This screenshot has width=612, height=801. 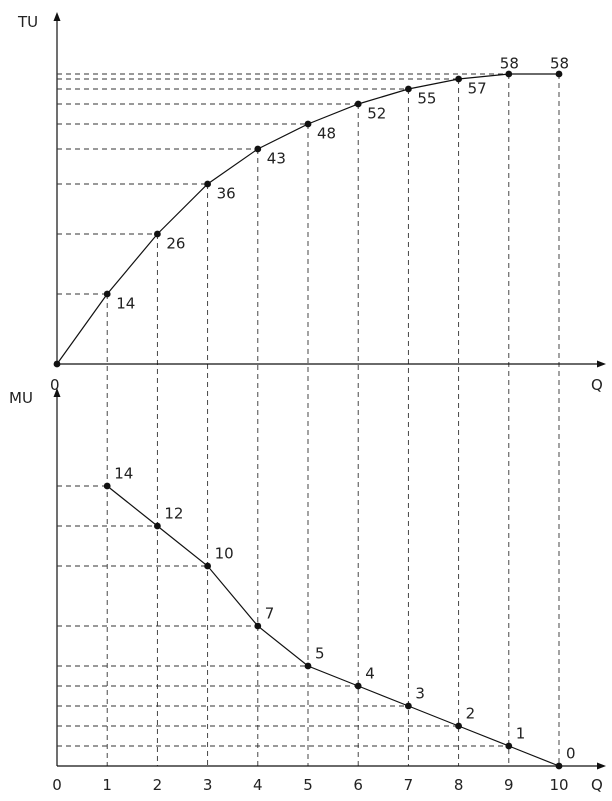 I want to click on tu-point-label: 55, so click(x=426, y=99).